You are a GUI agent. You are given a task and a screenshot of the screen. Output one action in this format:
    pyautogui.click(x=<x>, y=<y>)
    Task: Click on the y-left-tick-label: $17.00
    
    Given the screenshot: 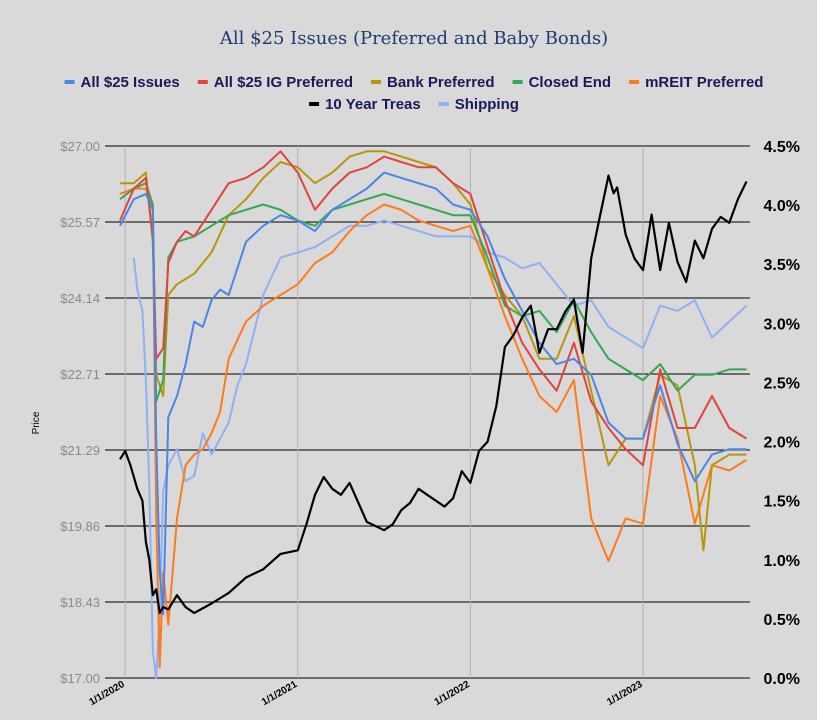 What is the action you would take?
    pyautogui.click(x=80, y=678)
    